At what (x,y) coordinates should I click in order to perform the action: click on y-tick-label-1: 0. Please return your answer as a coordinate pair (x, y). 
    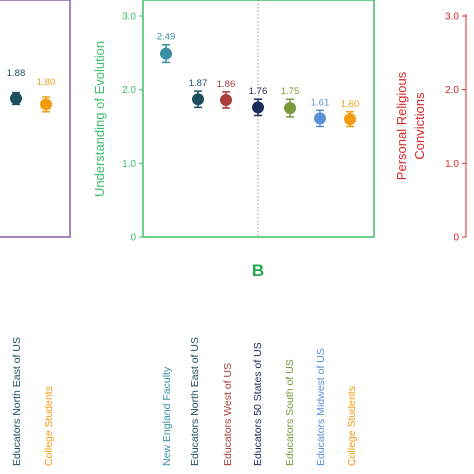
    Looking at the image, I should click on (133, 238).